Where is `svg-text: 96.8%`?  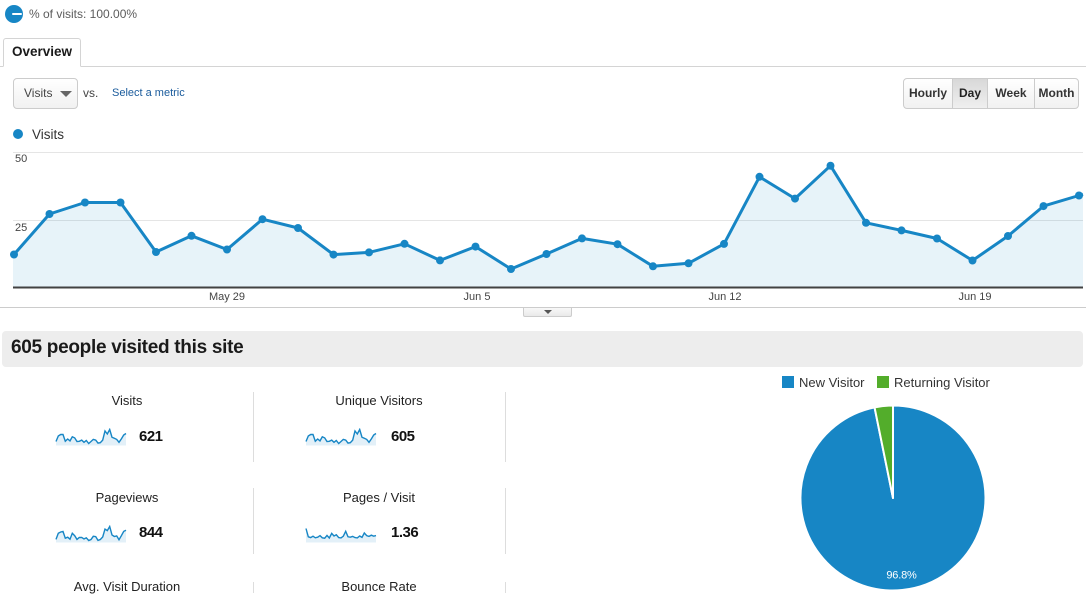
svg-text: 96.8% is located at coordinates (901, 576).